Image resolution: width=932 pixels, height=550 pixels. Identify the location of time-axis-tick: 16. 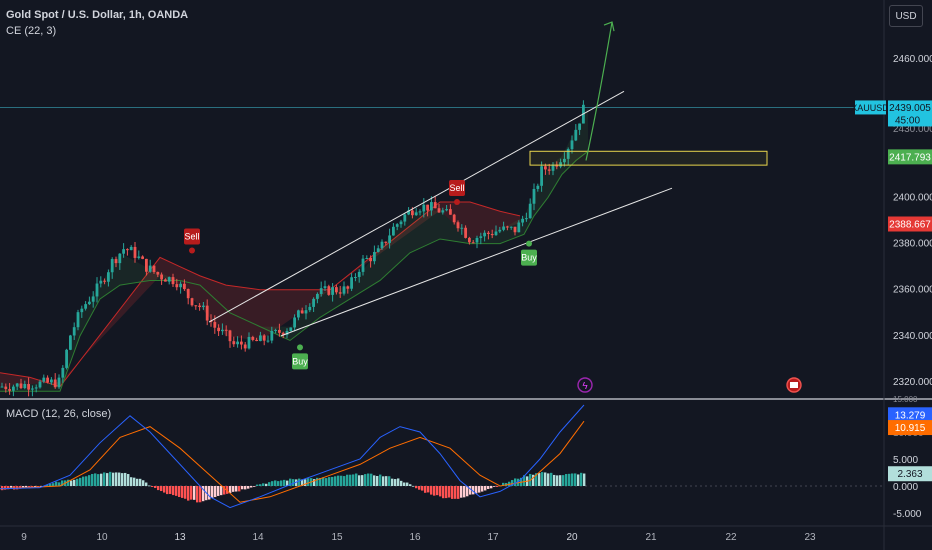
(415, 537).